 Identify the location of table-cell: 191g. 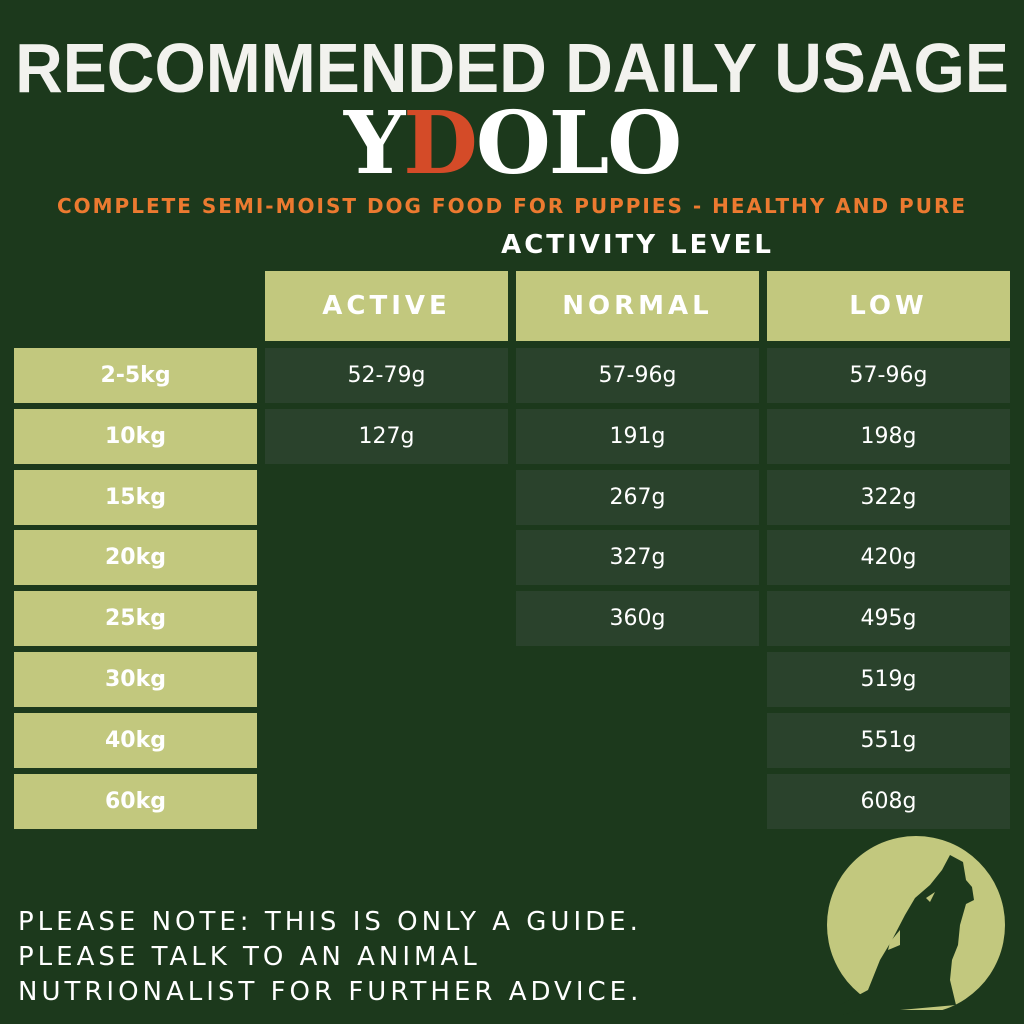
(637, 436).